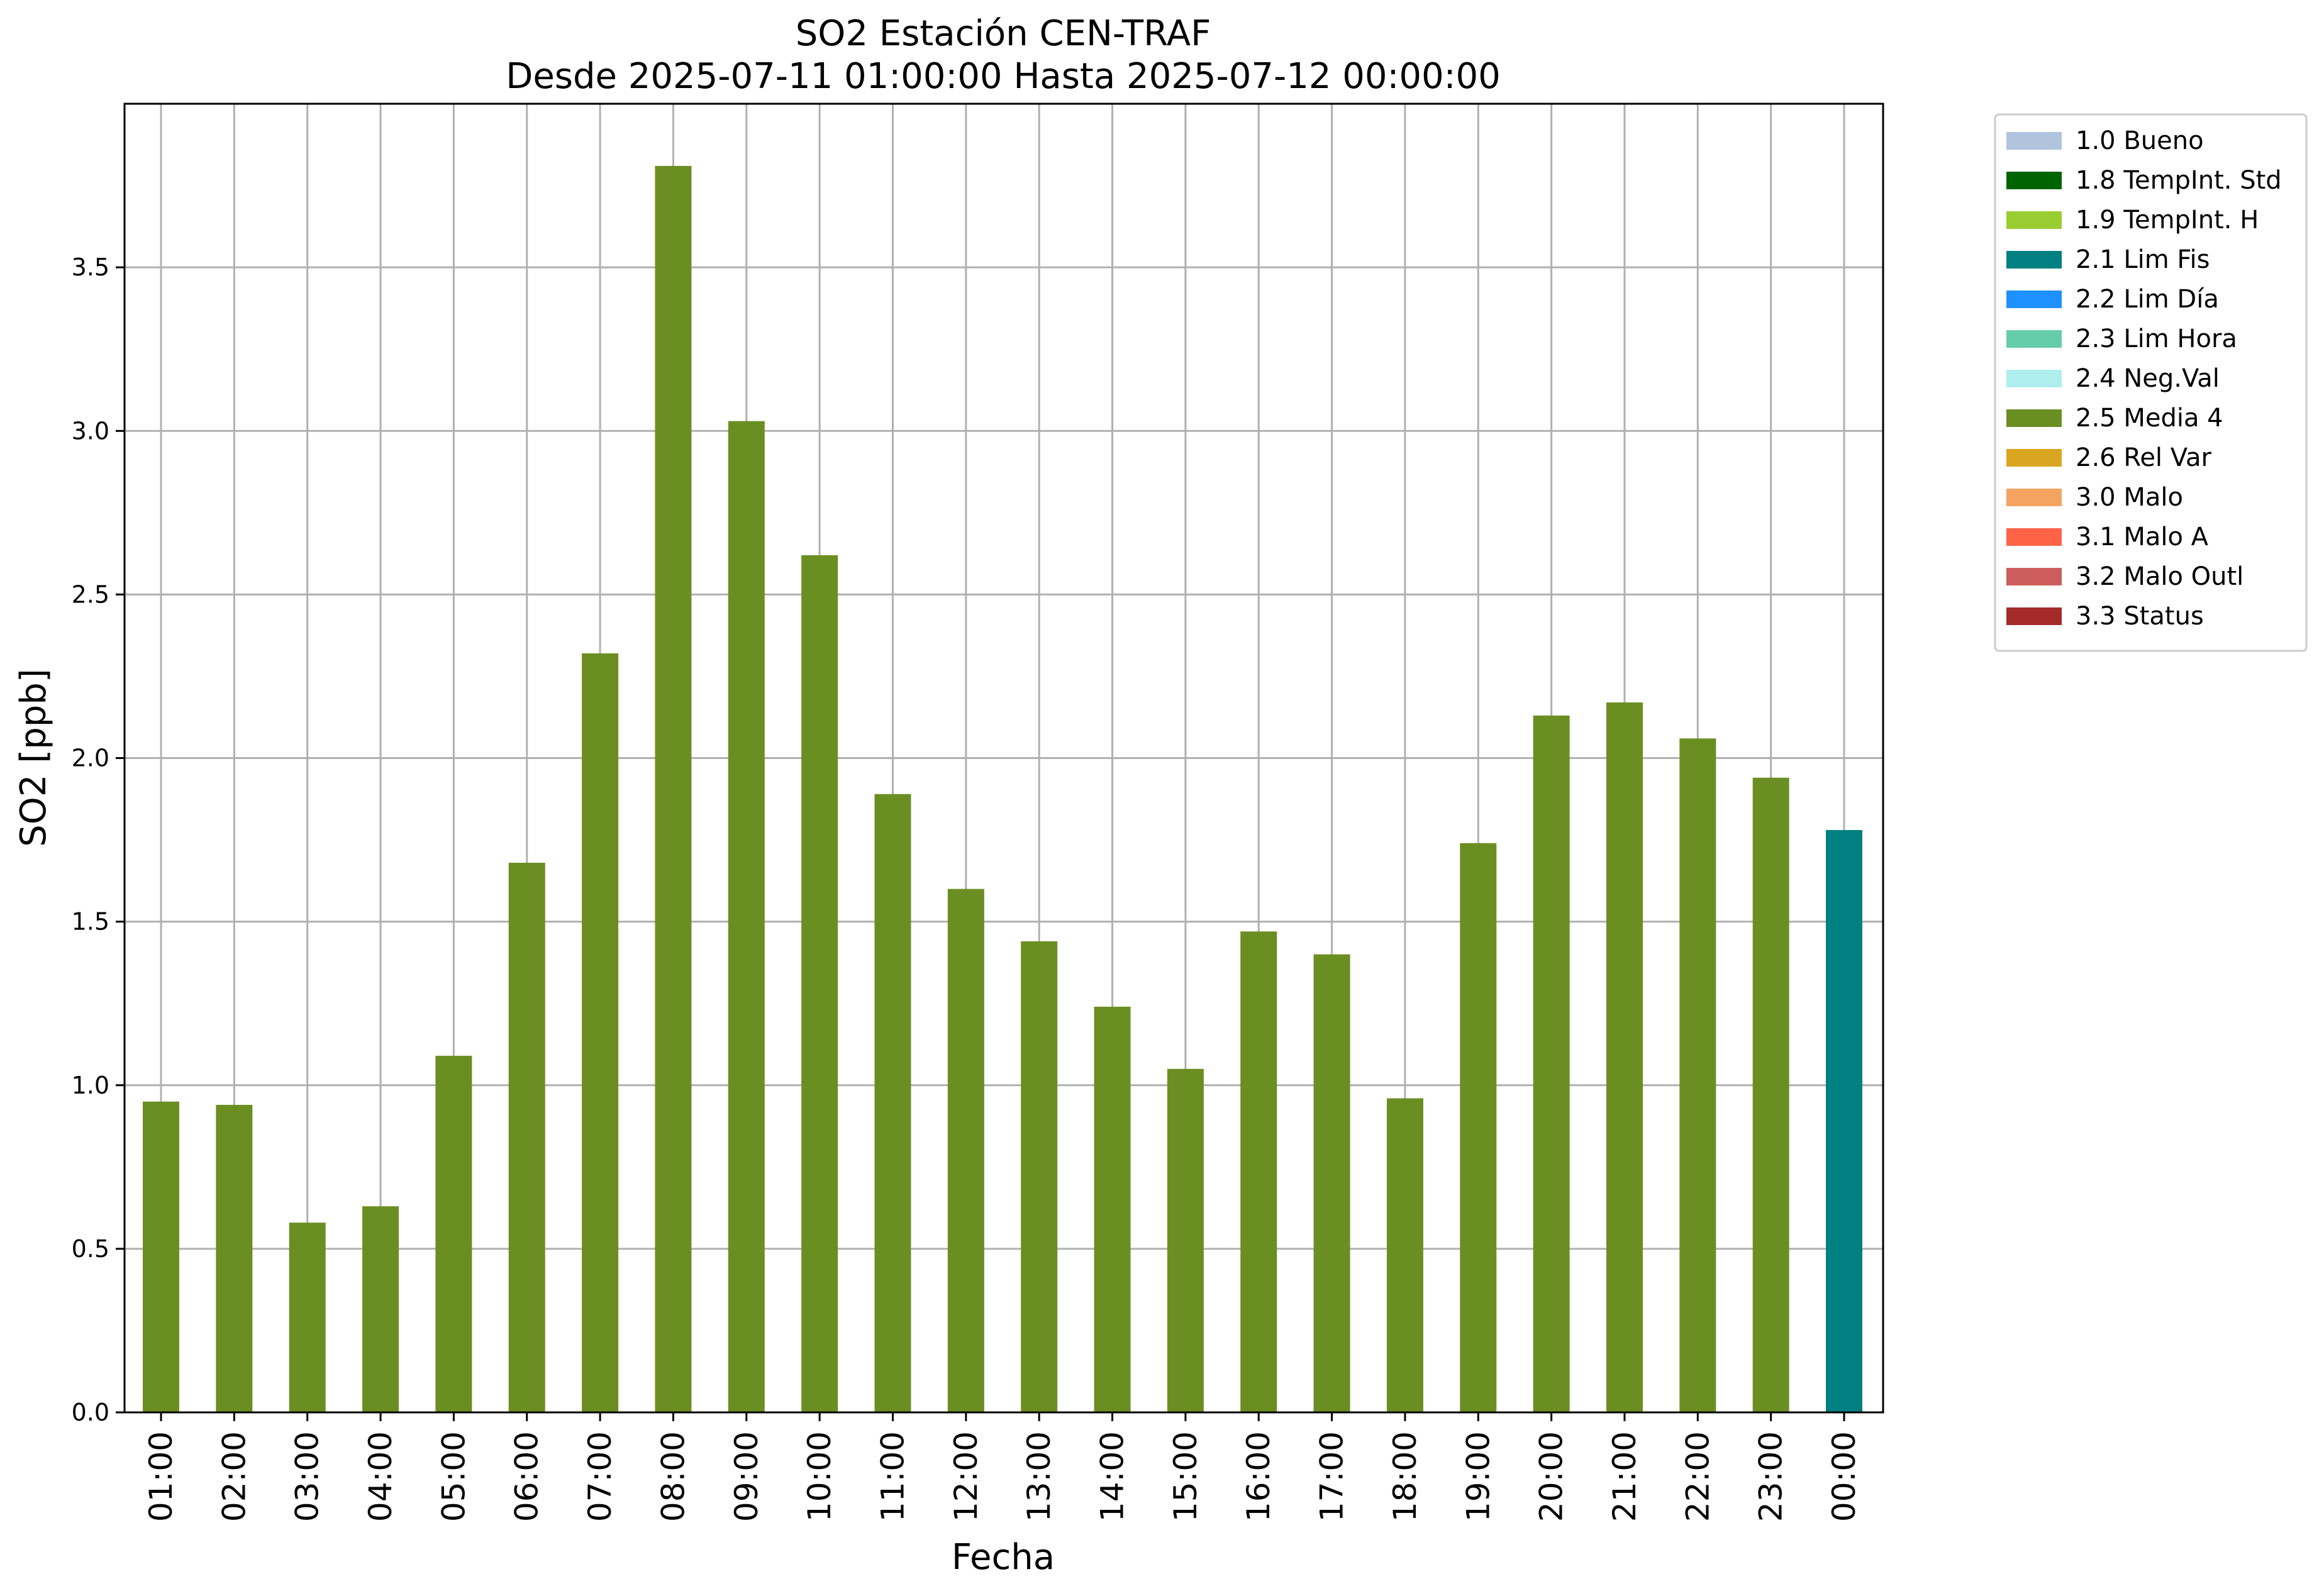 The width and height of the screenshot is (2324, 1596). Describe the element at coordinates (90, 922) in the screenshot. I see `y-tick-label: 1.5` at that location.